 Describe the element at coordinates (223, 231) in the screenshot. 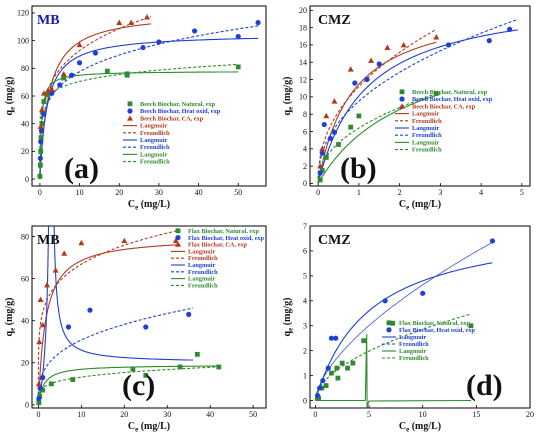

I see `legend-label: Flax Biochar, Natural, exp` at that location.